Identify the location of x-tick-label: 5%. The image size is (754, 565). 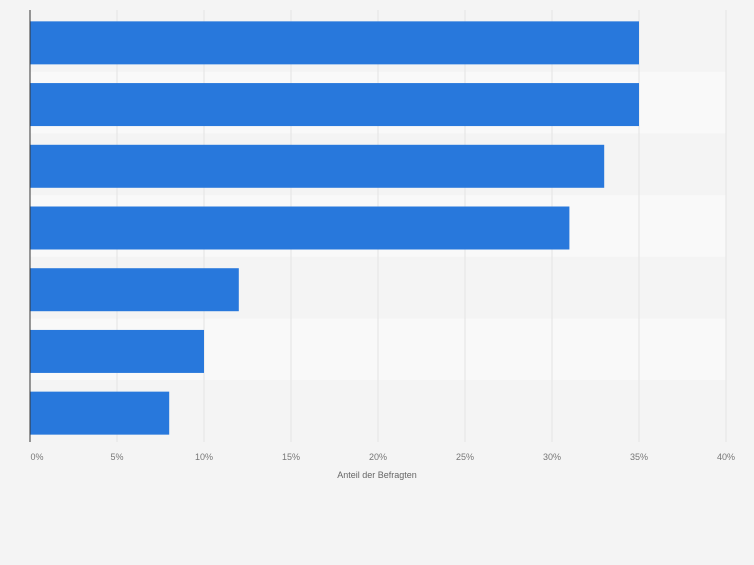
(116, 457).